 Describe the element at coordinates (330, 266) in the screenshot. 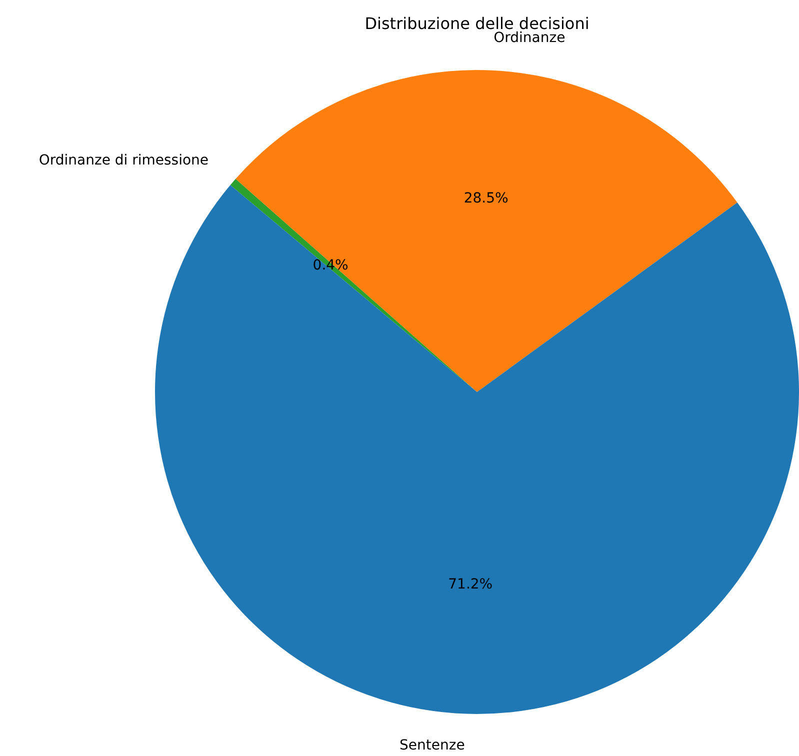

I see `data-label: 0.4%` at that location.